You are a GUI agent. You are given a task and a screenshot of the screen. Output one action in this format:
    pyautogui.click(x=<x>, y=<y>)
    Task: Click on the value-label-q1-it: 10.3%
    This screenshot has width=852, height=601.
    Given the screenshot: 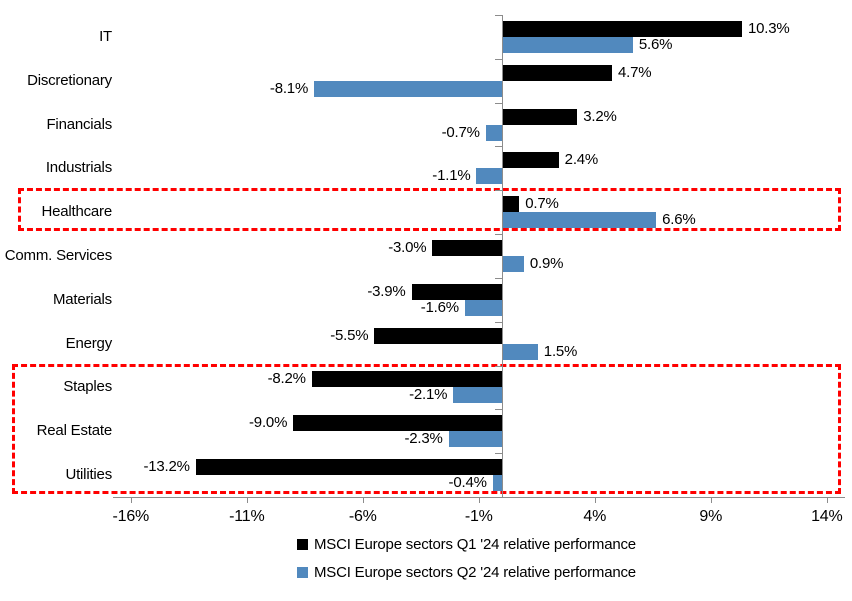 What is the action you would take?
    pyautogui.click(x=768, y=28)
    